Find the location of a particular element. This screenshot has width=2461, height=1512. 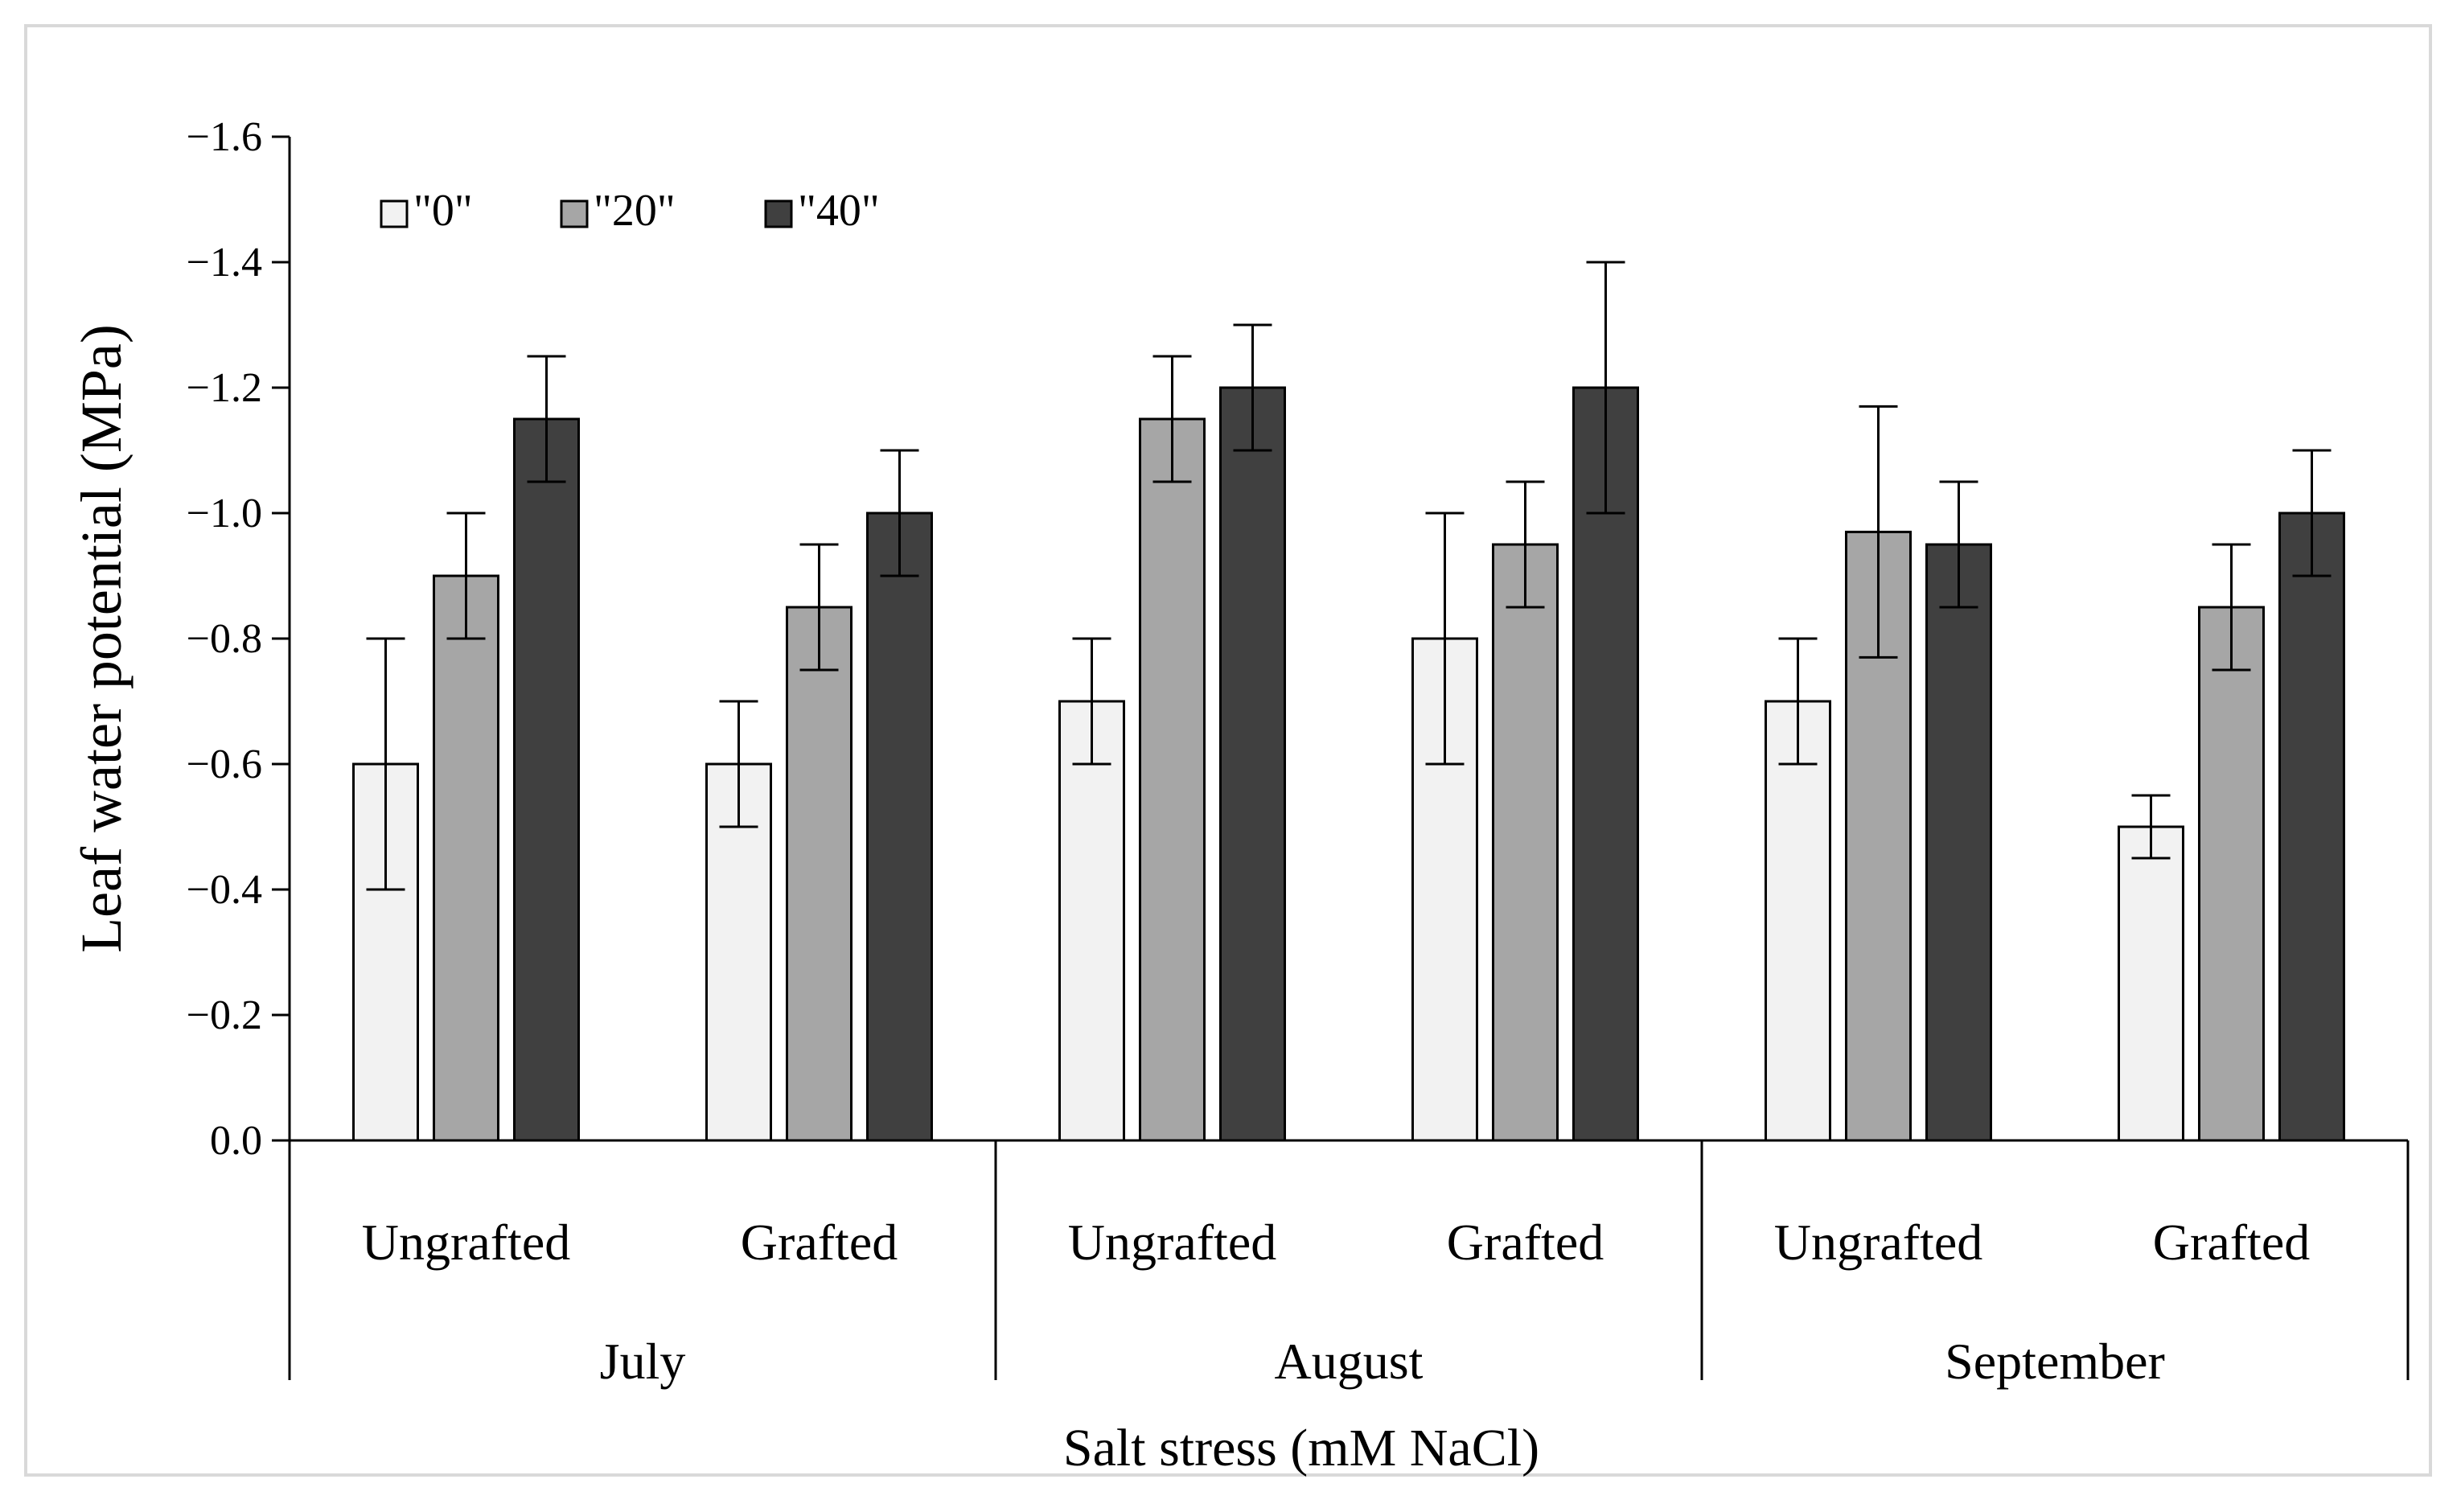

y-tick-label: −1.6 is located at coordinates (224, 137).